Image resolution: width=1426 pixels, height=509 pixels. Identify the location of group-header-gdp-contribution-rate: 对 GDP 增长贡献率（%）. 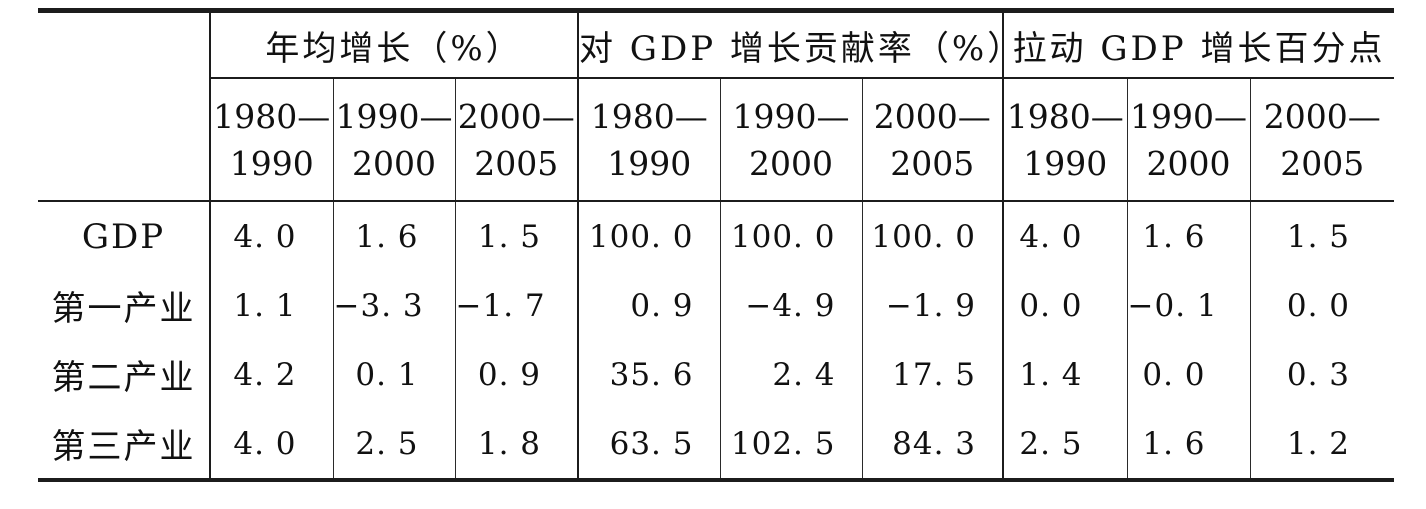
(799, 44).